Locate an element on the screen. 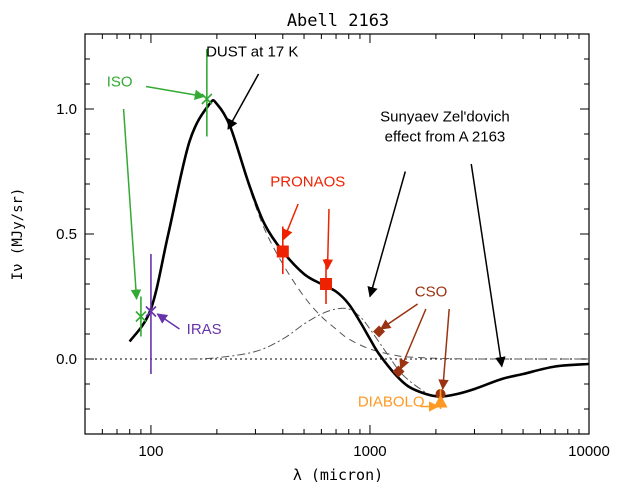 The image size is (617, 488). iras-arrow is located at coordinates (168, 321).